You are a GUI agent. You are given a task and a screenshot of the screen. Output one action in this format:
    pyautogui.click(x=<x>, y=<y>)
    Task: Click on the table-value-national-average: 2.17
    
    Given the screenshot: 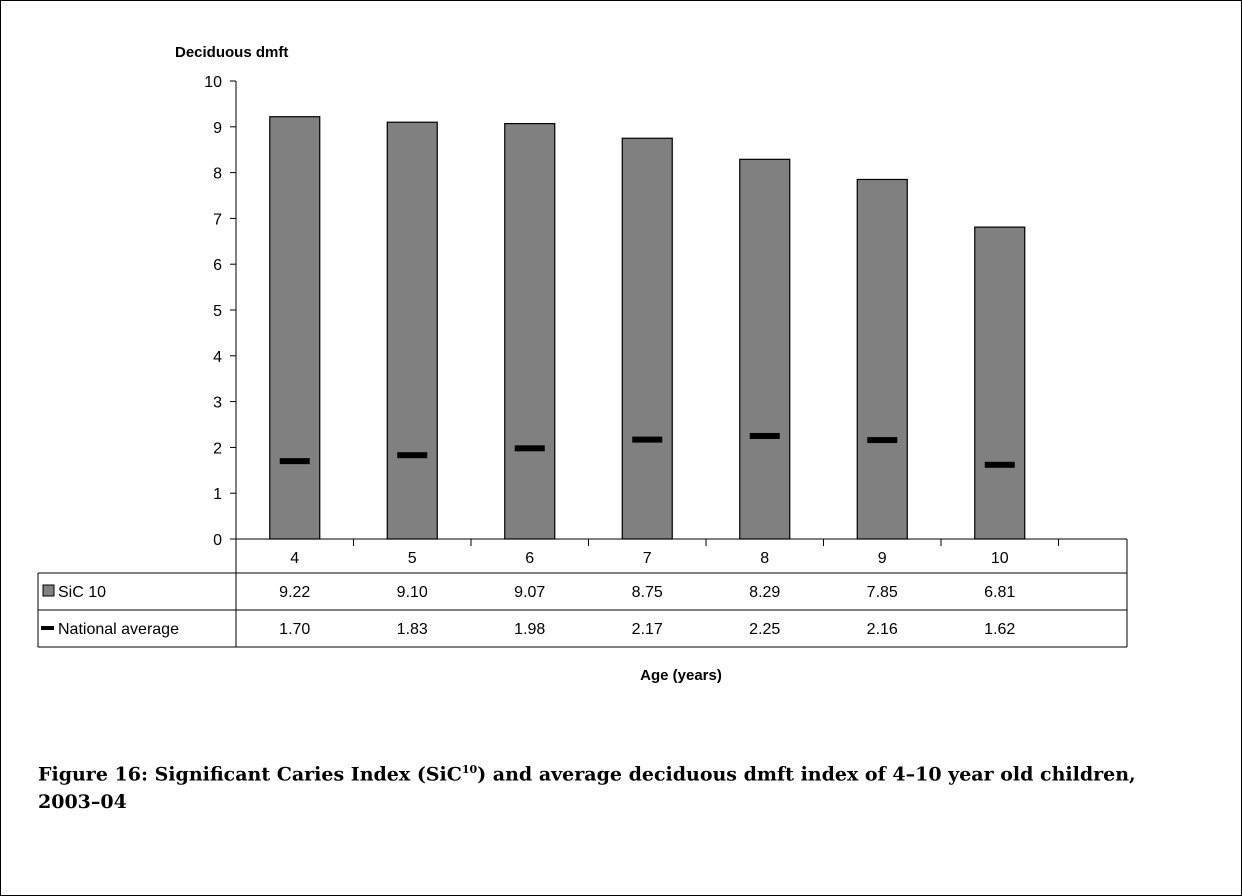 What is the action you would take?
    pyautogui.click(x=647, y=629)
    